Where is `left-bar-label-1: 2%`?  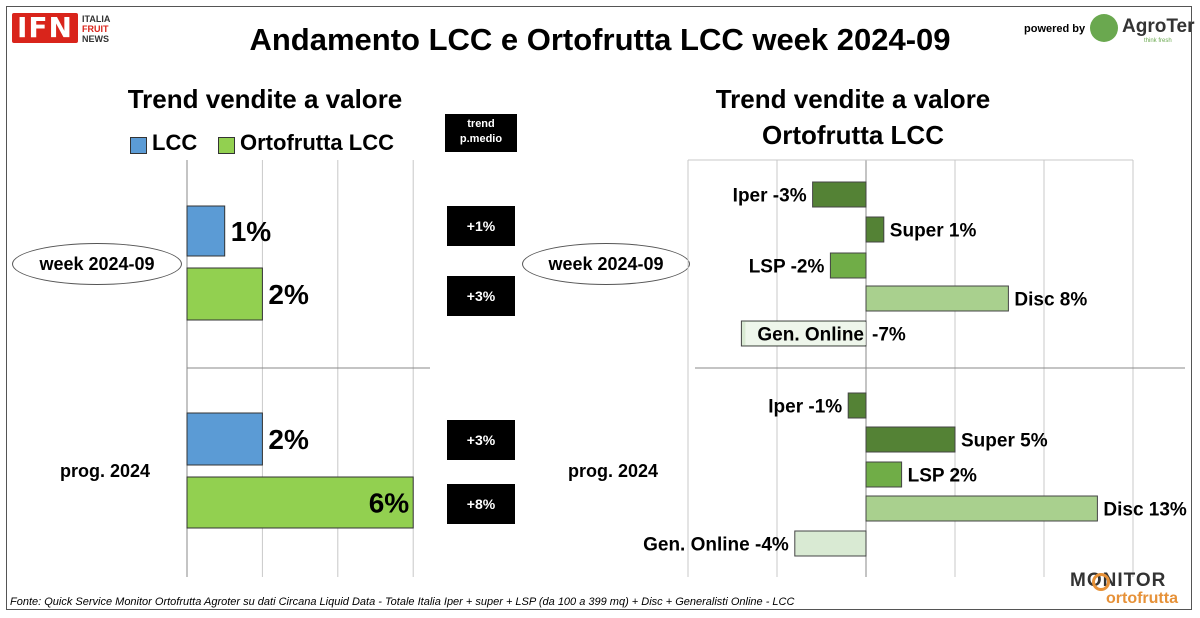
left-bar-label-1: 2% is located at coordinates (288, 294).